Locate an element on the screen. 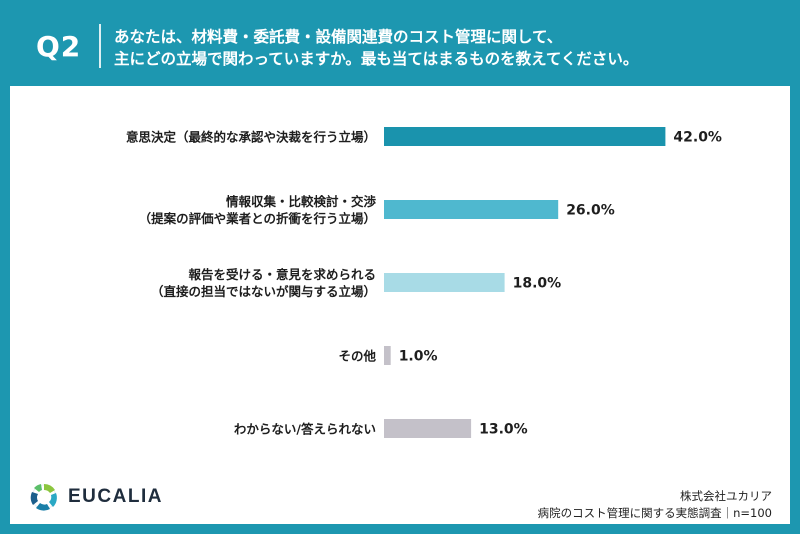  company-name: 株式会社ユカリア is located at coordinates (726, 496).